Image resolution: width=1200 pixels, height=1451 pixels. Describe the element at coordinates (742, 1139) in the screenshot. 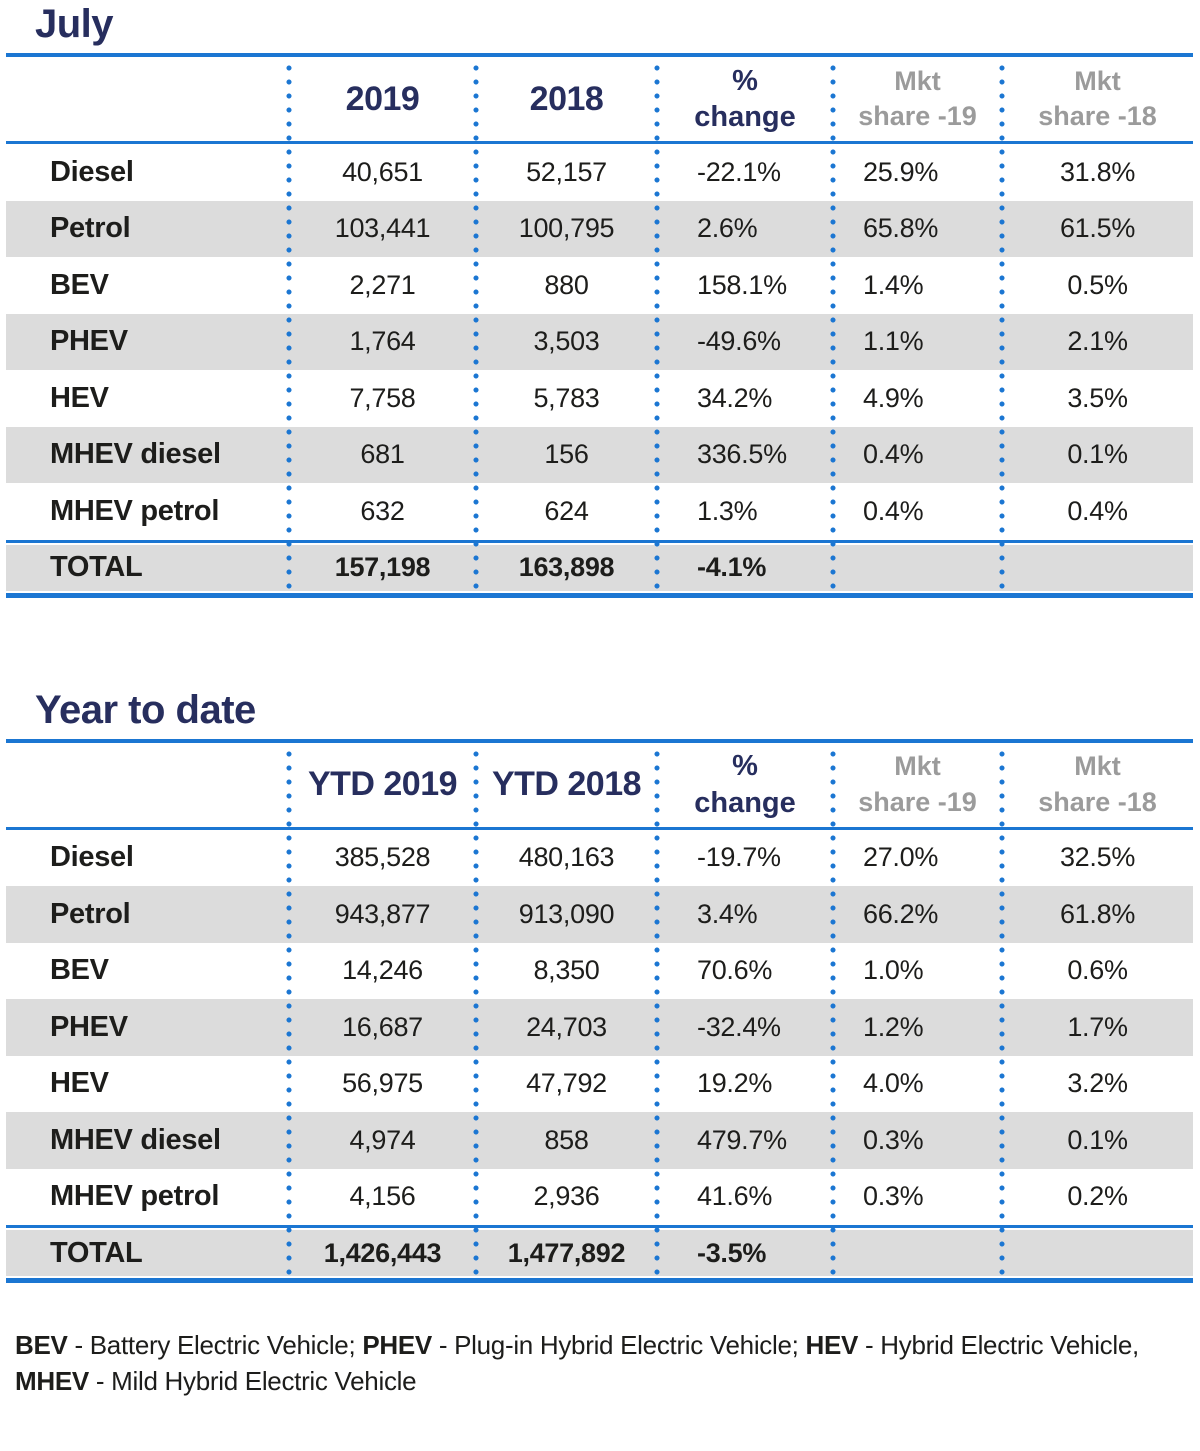

I see `value-percent-change: 479.7%` at that location.